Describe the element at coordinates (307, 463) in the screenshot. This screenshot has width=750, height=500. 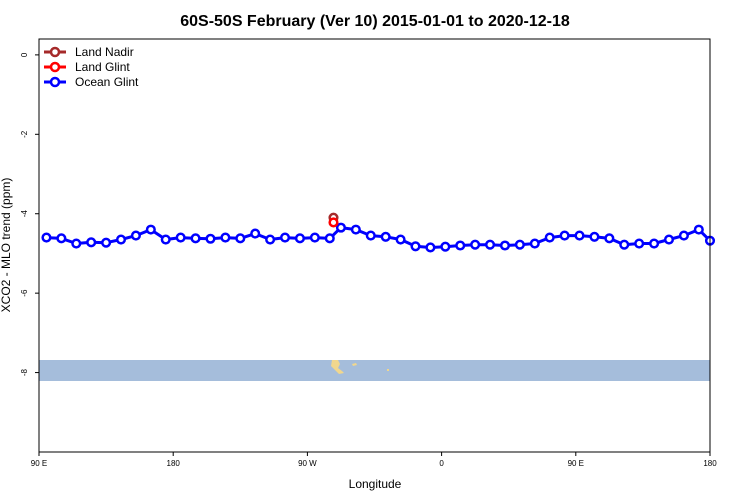
I see `x-tick-label: 90 W` at that location.